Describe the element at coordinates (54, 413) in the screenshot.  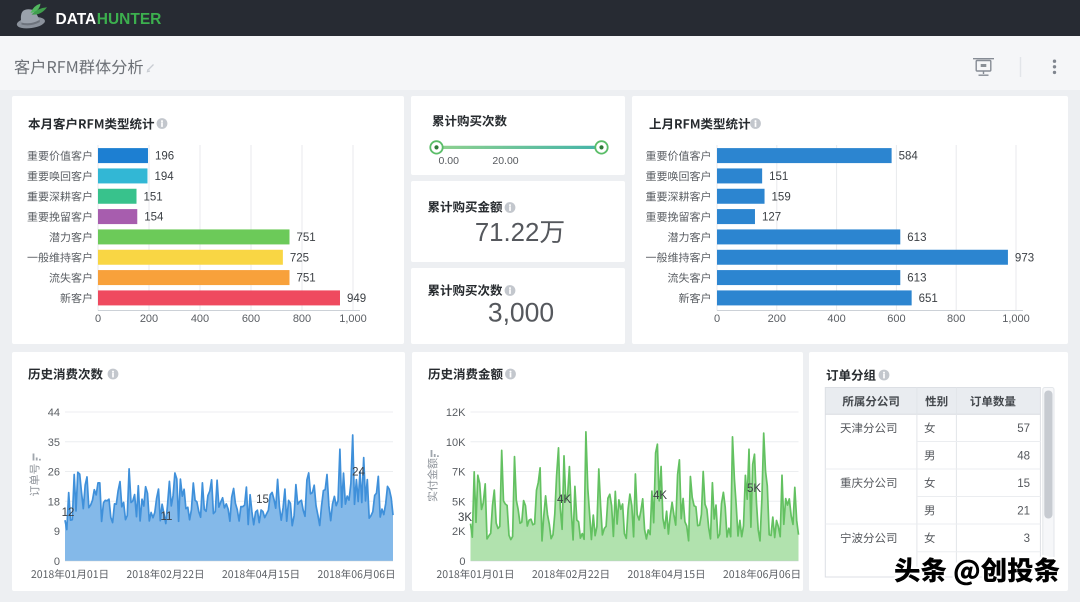
I see `svg-text: 44` at that location.